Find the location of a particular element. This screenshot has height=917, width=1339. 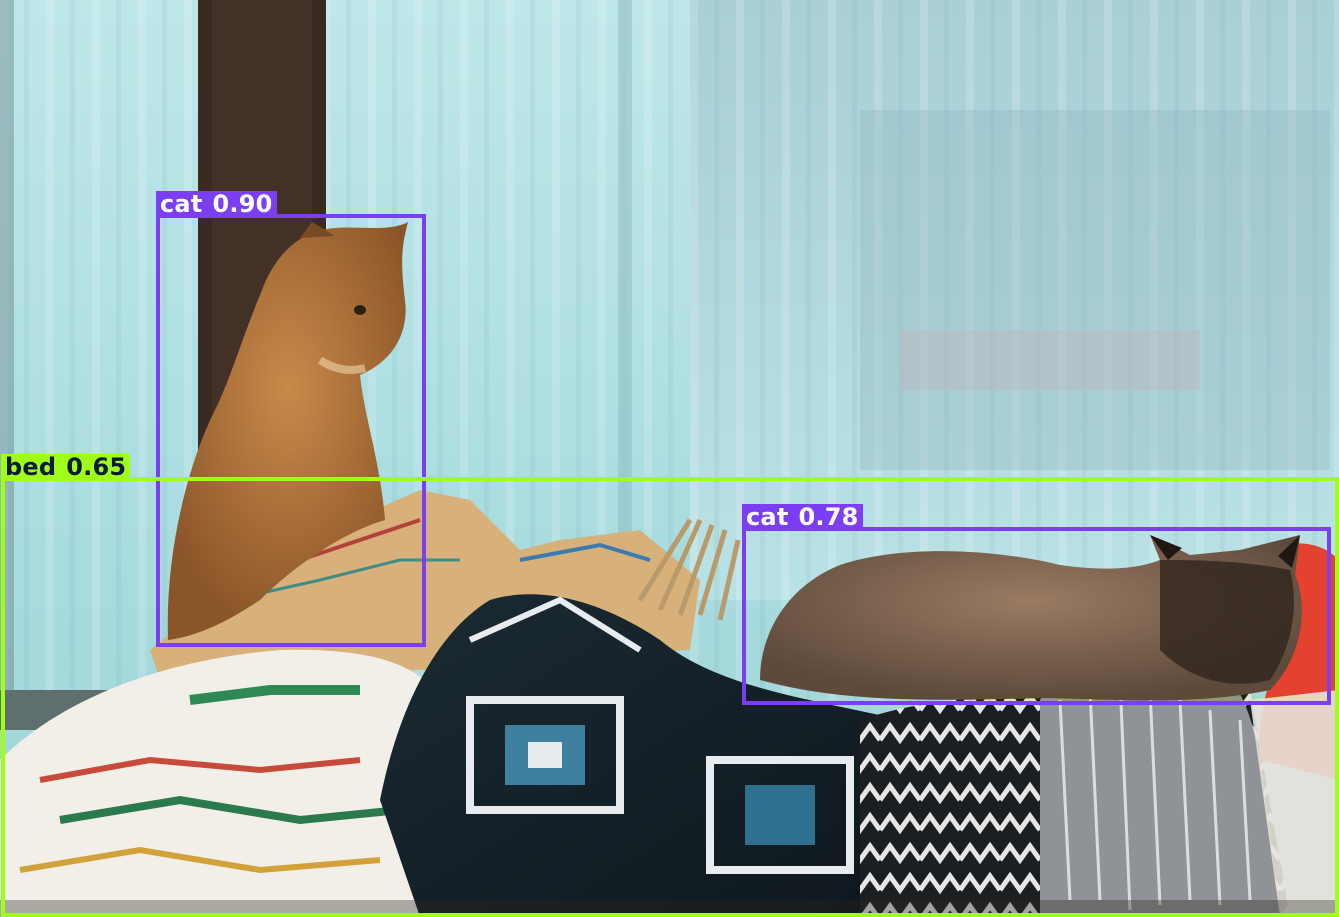

bed-detection-tag: bed 0.65 is located at coordinates (66, 467).